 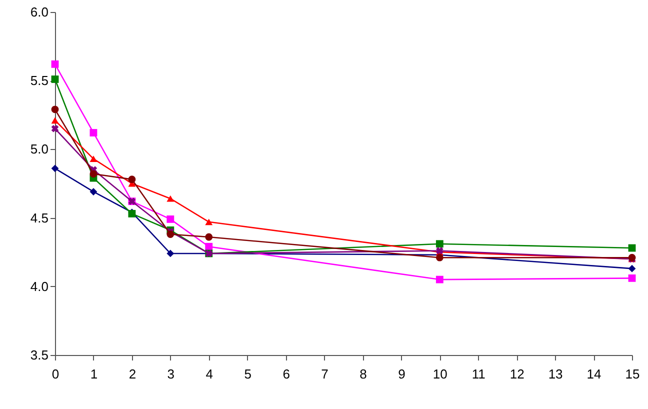 I want to click on y-tick-label: 6.0, so click(x=39, y=12).